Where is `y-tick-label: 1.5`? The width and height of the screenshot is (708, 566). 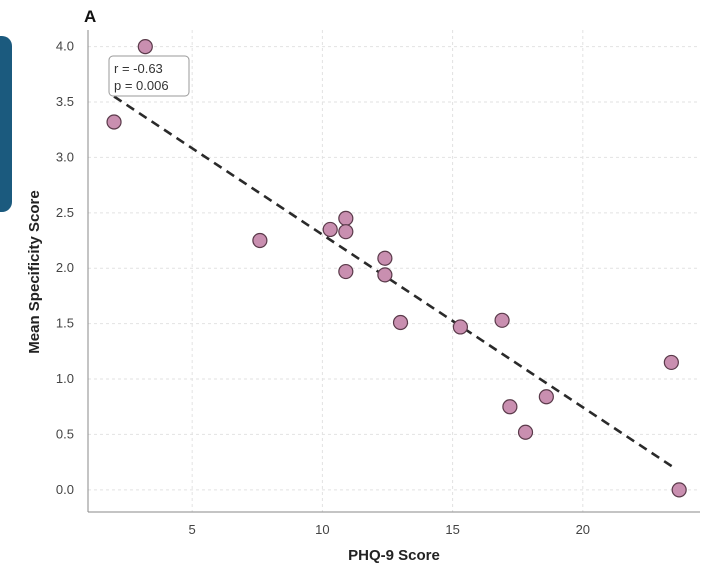 y-tick-label: 1.5 is located at coordinates (65, 323).